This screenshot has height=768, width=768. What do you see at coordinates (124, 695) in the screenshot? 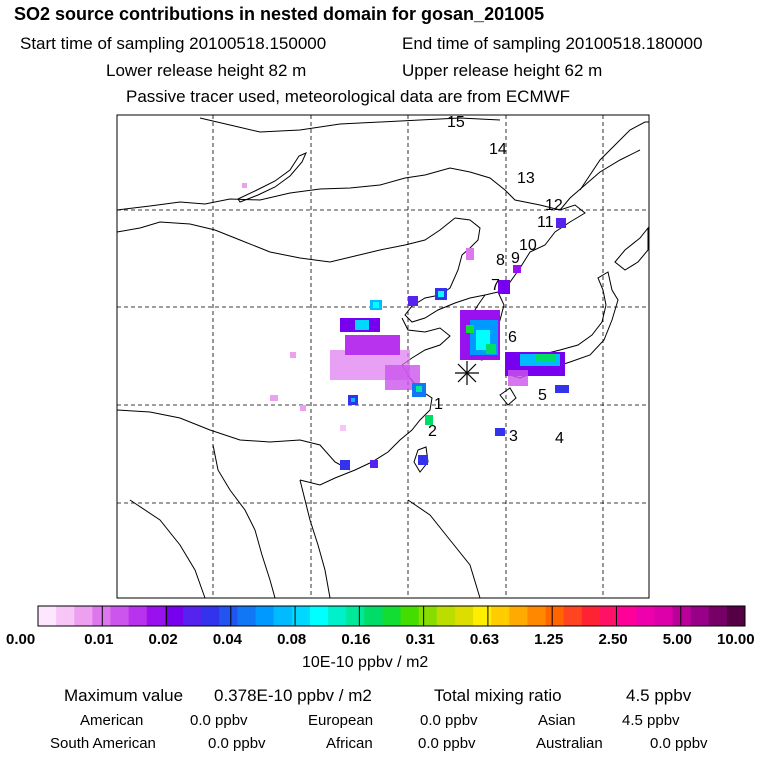
I see `max-value-label: Maximum value` at bounding box center [124, 695].